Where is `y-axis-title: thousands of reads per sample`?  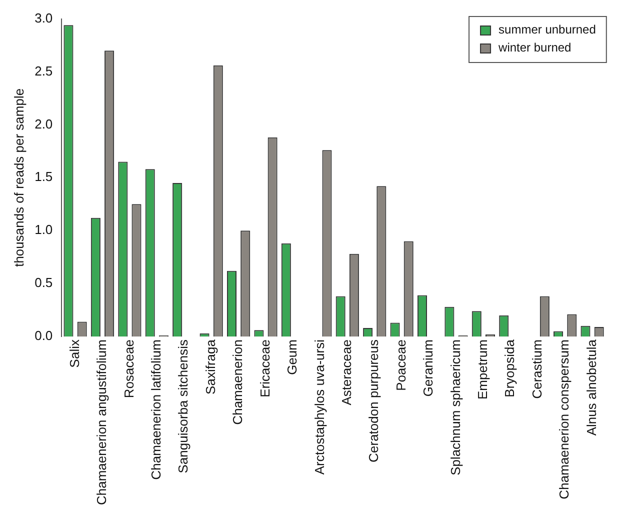
y-axis-title: thousands of reads per sample is located at coordinates (18, 177).